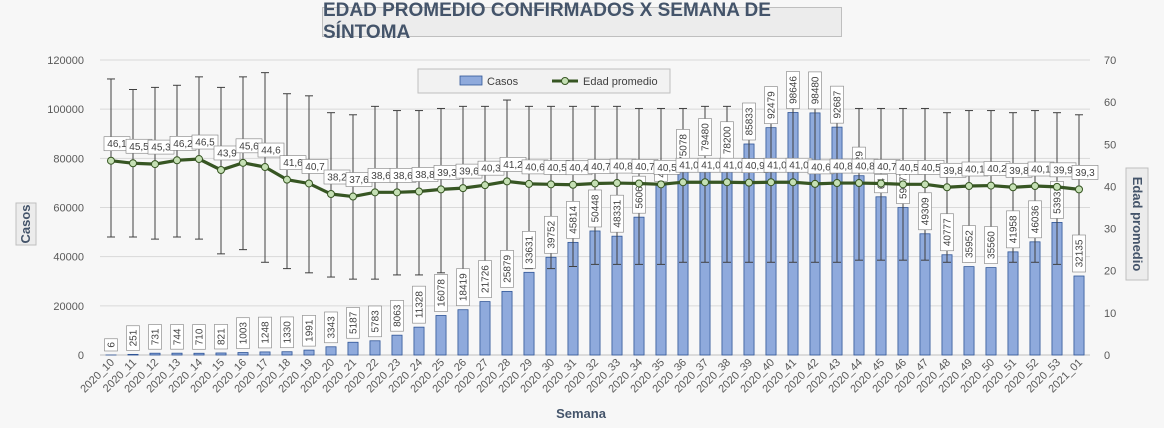 The height and width of the screenshot is (428, 1164). I want to click on y-tick-label: 0, so click(81, 356).